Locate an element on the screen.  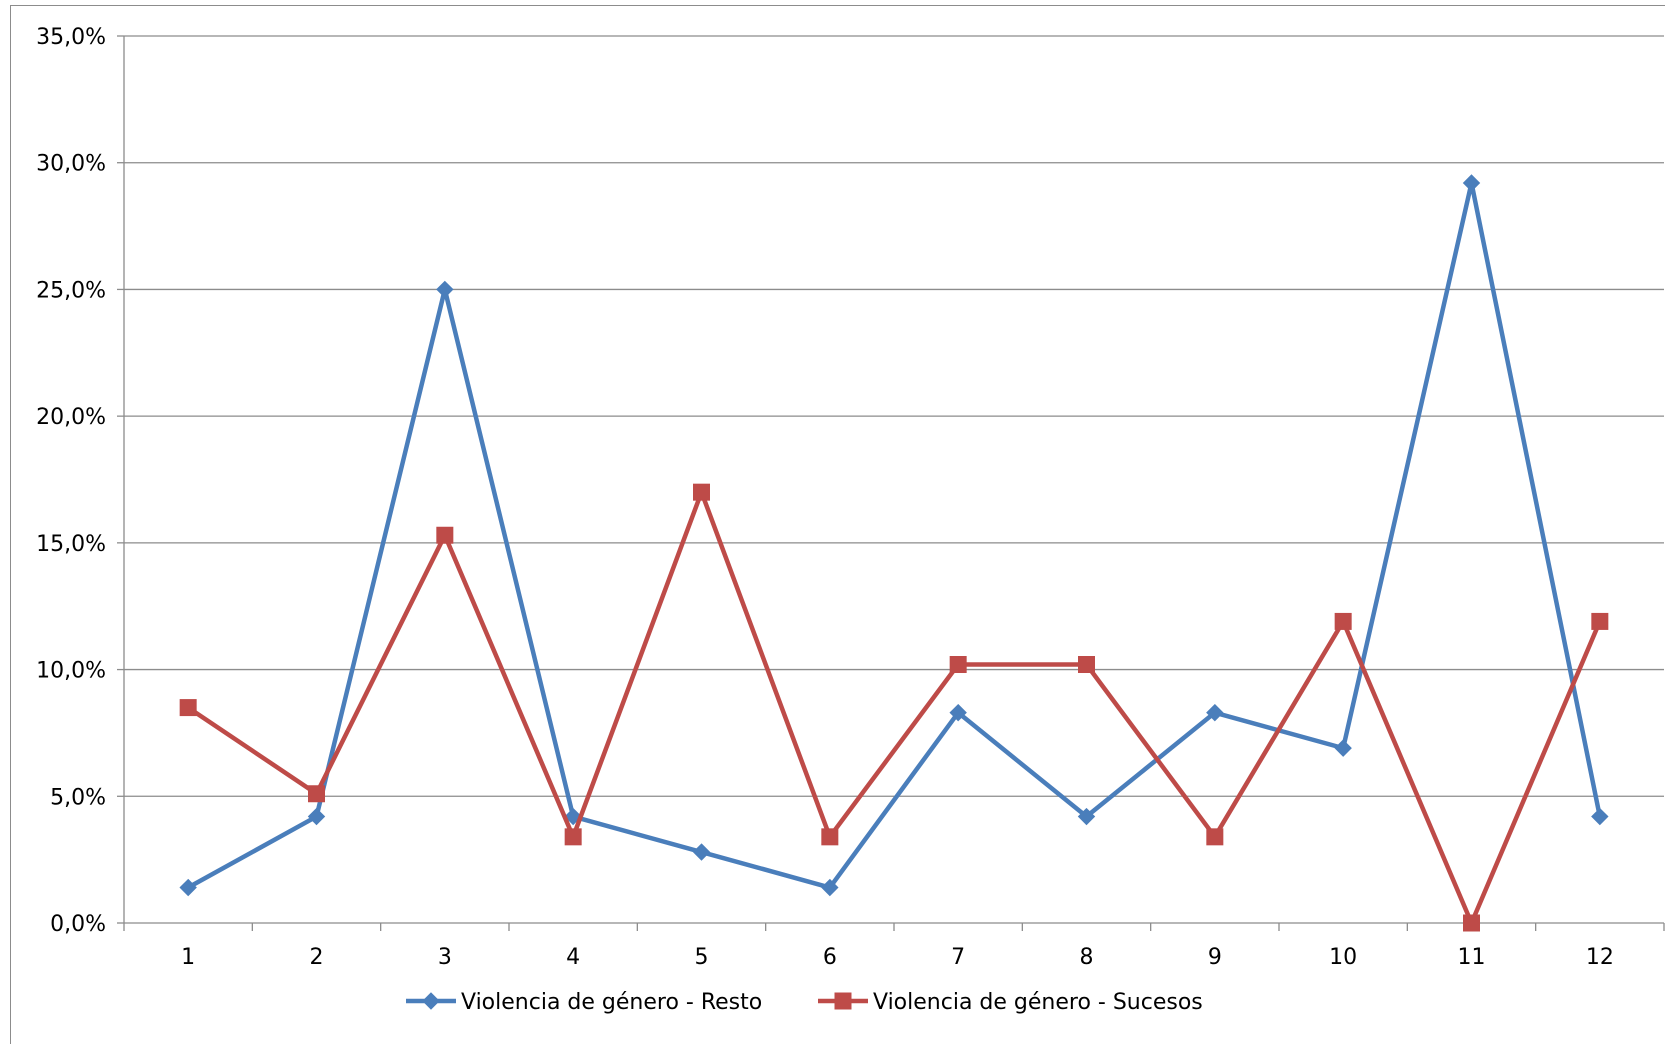
x-tick-label: 7 is located at coordinates (958, 957).